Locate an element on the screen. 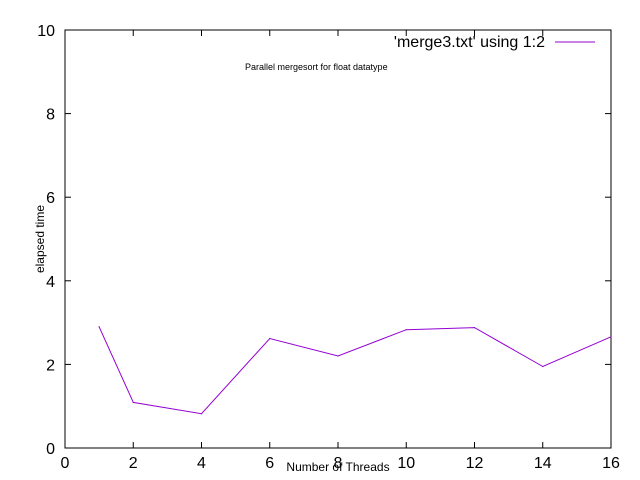  x-tick-label: 16 is located at coordinates (611, 463).